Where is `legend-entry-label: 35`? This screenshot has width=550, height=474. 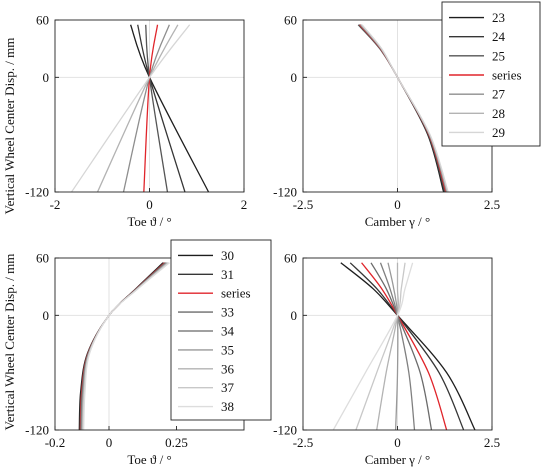 legend-entry-label: 35 is located at coordinates (227, 349).